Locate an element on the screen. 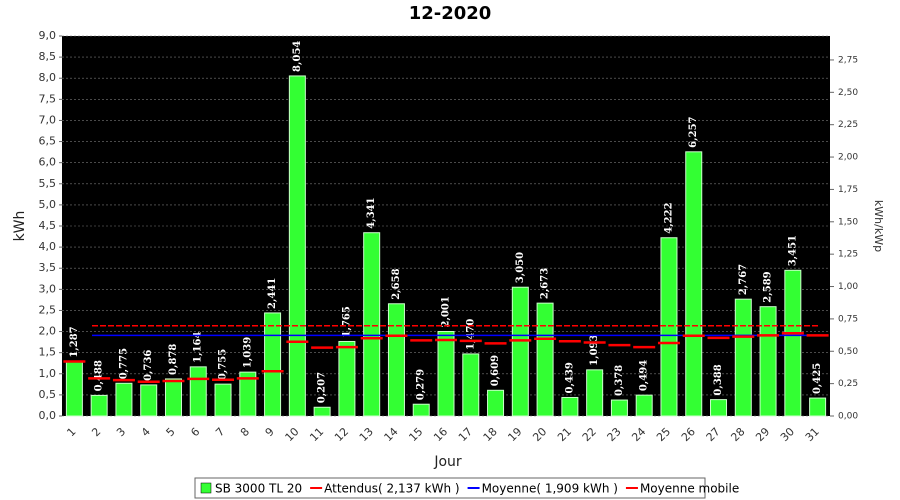 This screenshot has height=500, width=900. x-tick-label: 28 is located at coordinates (737, 434).